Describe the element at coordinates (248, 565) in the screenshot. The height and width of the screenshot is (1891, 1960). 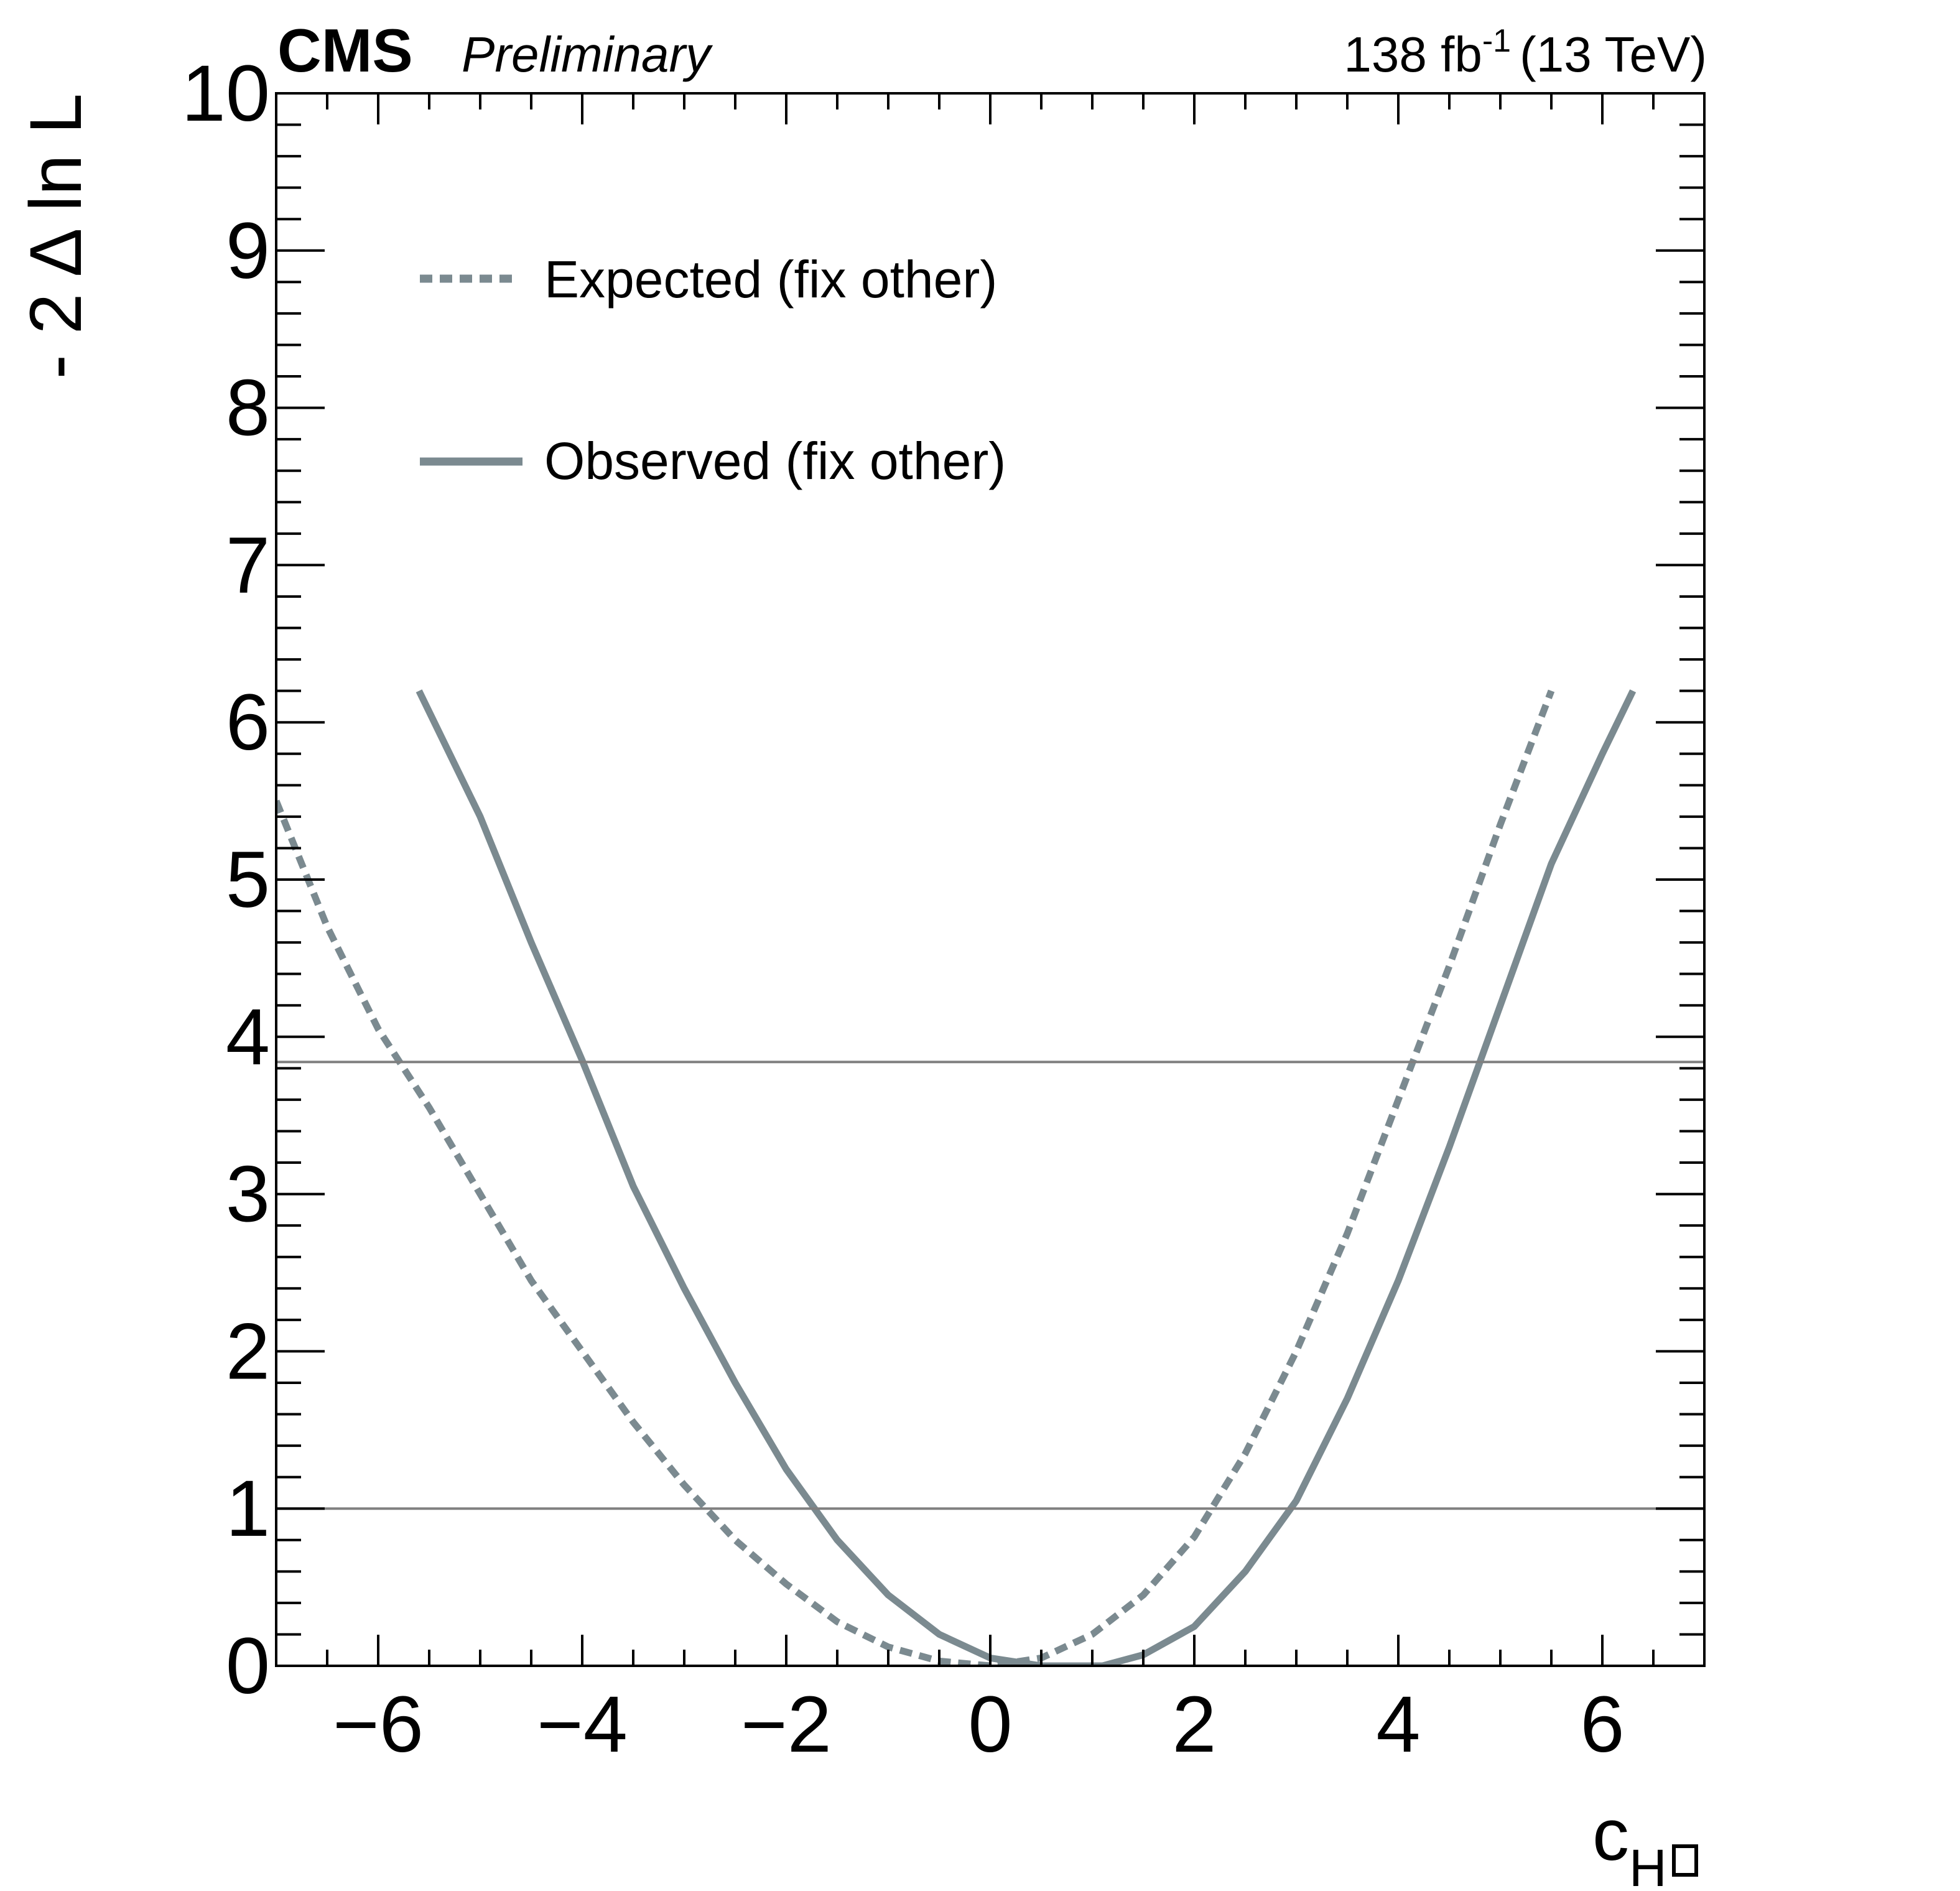
I see `y-tick-label: 7` at that location.